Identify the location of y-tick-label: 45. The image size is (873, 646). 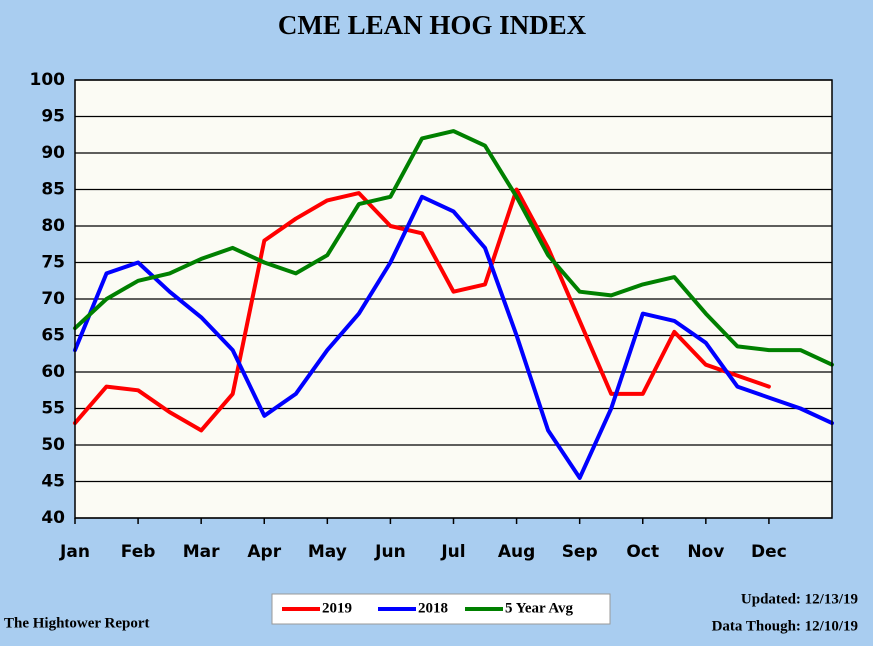
(53, 482).